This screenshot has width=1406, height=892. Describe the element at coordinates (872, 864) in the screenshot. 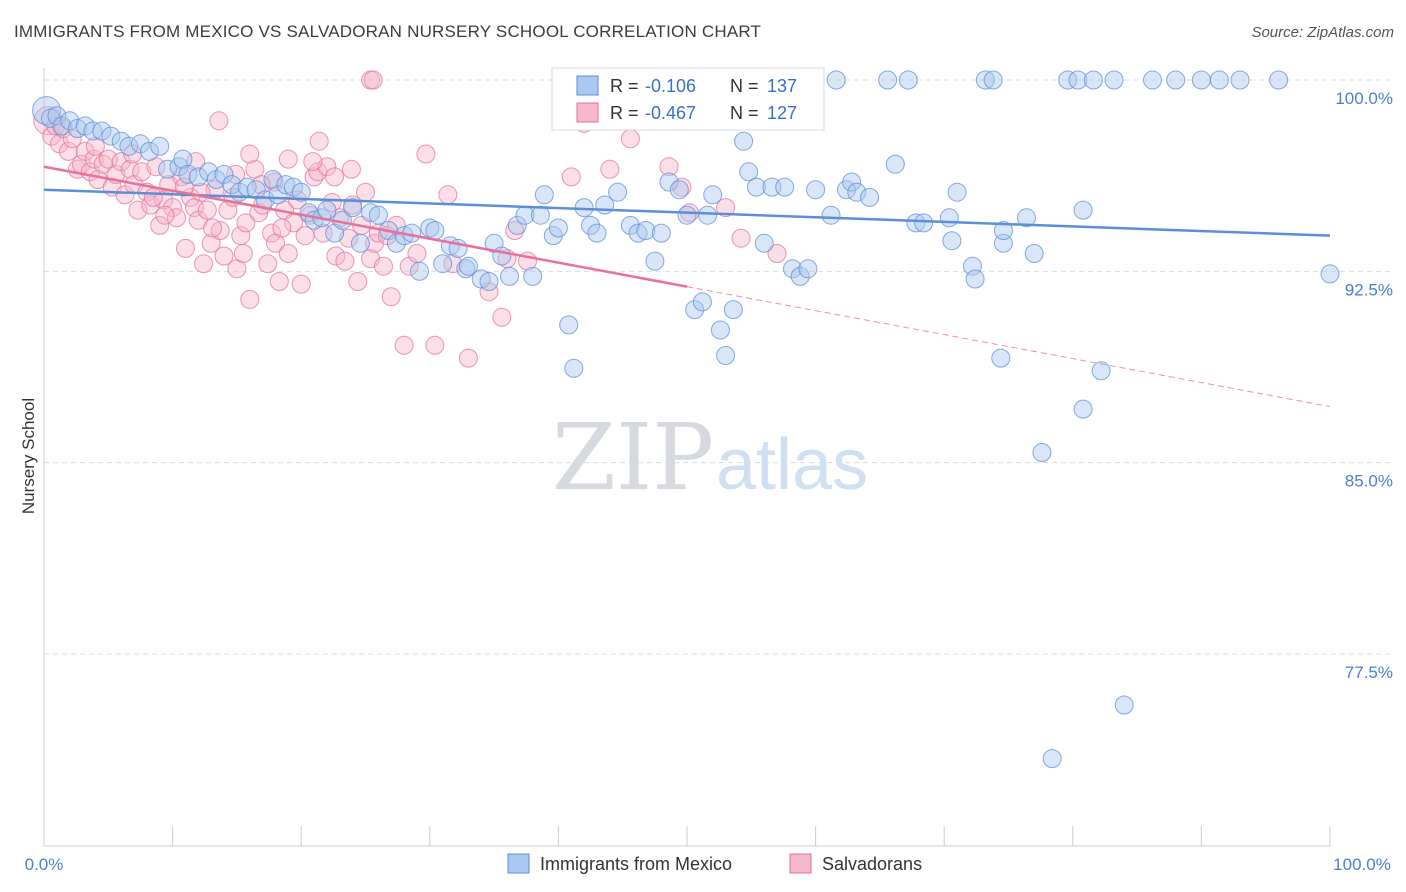

I see `legend-label-salvadorans: Salvadorans` at that location.